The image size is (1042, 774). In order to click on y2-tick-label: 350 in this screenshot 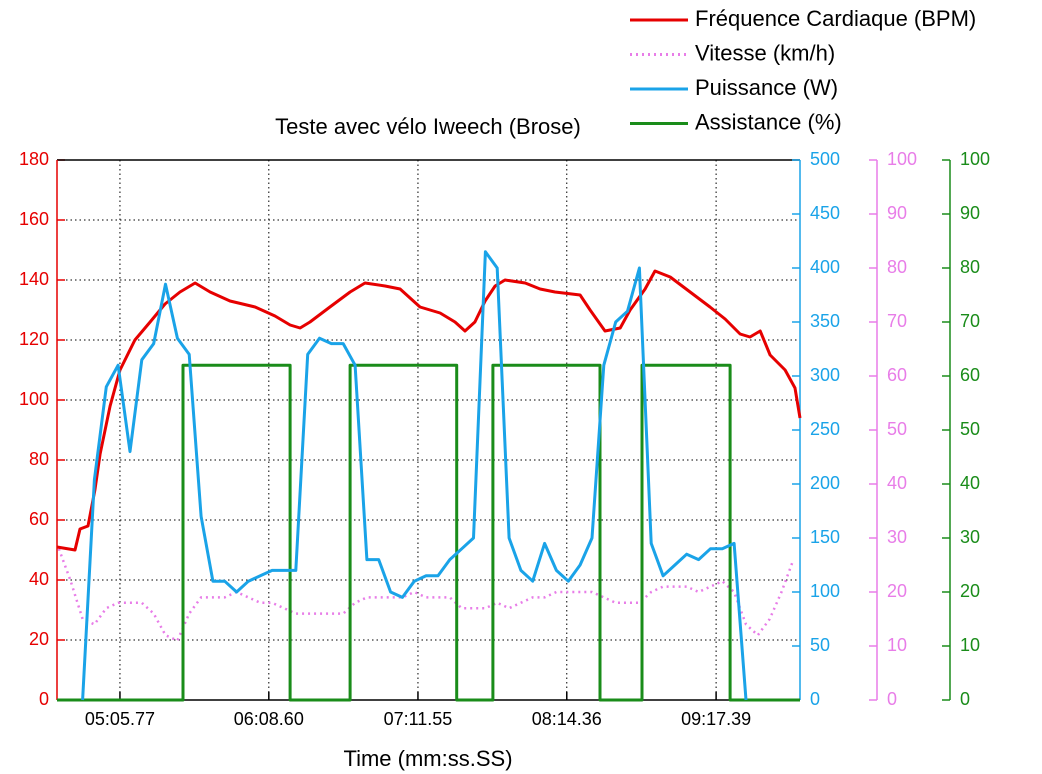, I will do `click(825, 321)`.